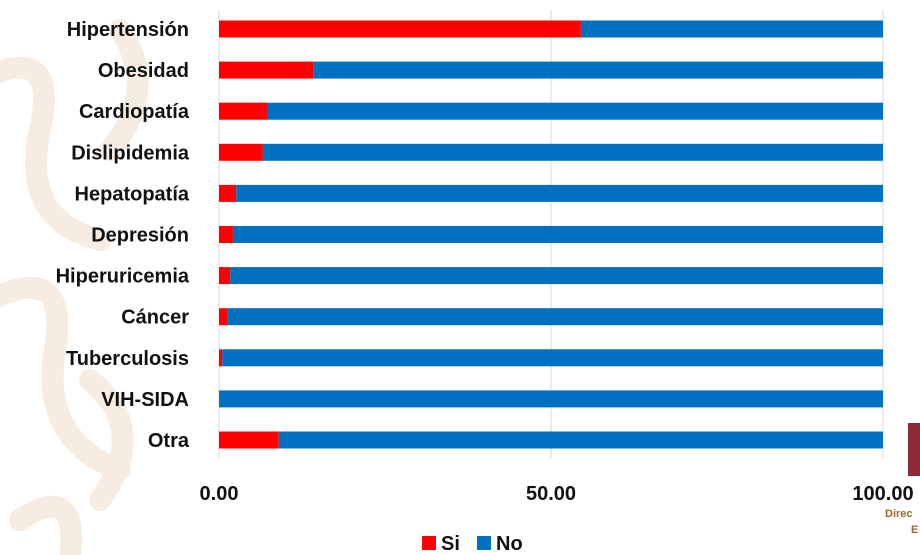 The height and width of the screenshot is (555, 920). What do you see at coordinates (127, 359) in the screenshot?
I see `category-label: Tuberculosis` at bounding box center [127, 359].